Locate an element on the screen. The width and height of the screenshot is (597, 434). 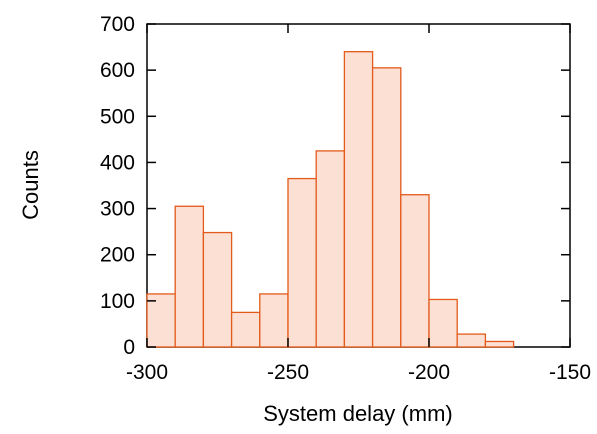
x-tick-label: -150 is located at coordinates (570, 372).